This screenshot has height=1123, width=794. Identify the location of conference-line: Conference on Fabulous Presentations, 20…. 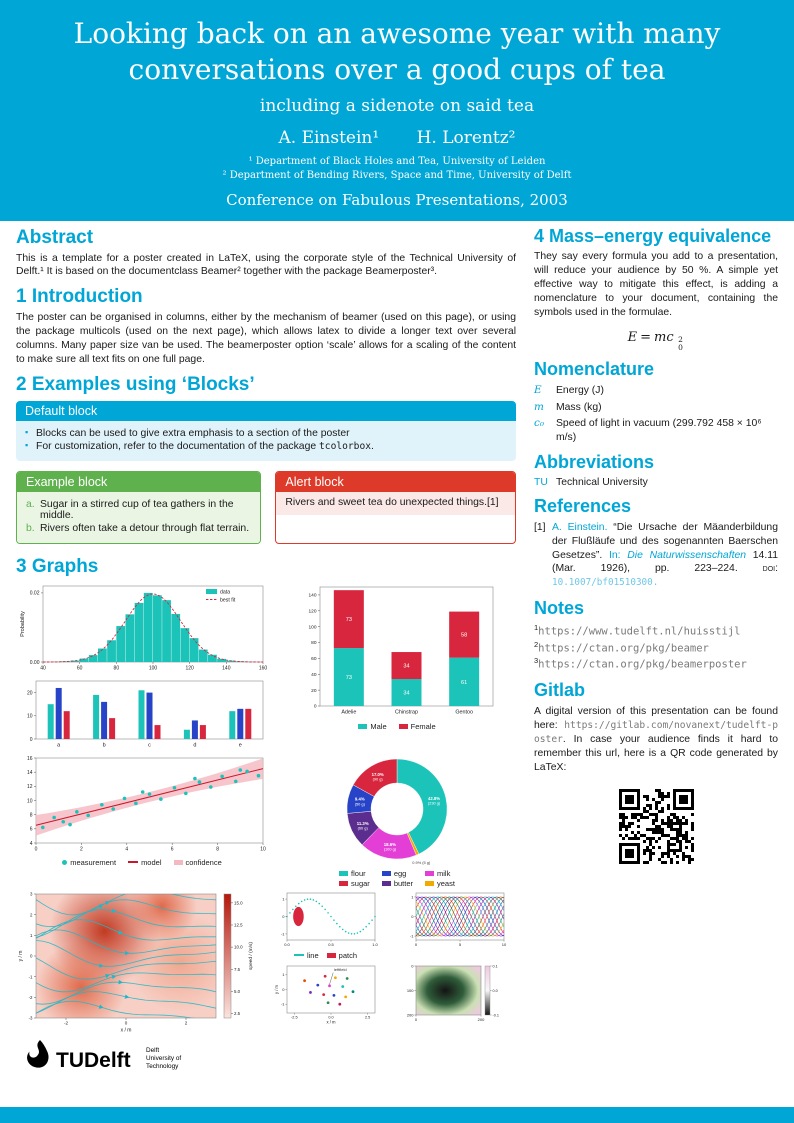
(397, 199).